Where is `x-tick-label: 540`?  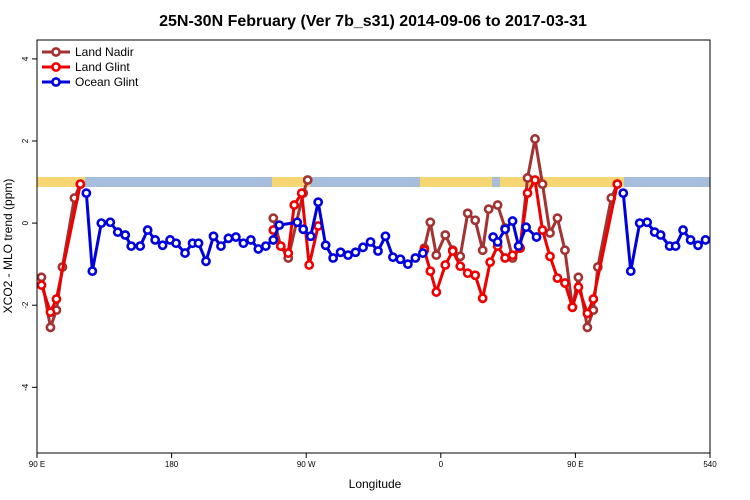
x-tick-label: 540 is located at coordinates (710, 464).